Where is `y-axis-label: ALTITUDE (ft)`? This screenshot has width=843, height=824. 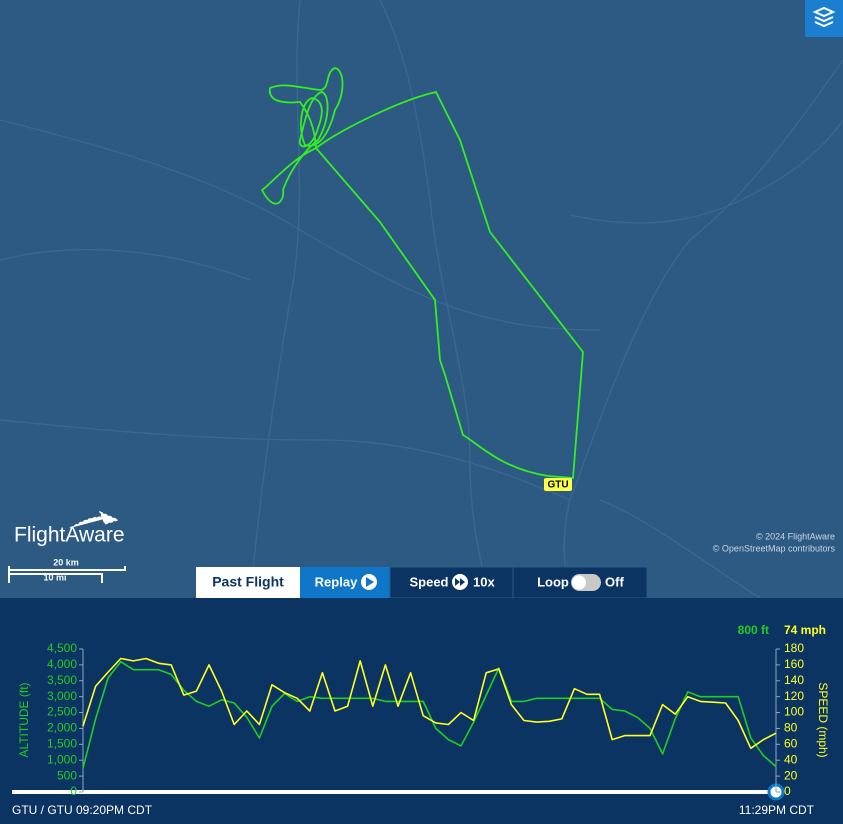
y-axis-label: ALTITUDE (ft) is located at coordinates (24, 719).